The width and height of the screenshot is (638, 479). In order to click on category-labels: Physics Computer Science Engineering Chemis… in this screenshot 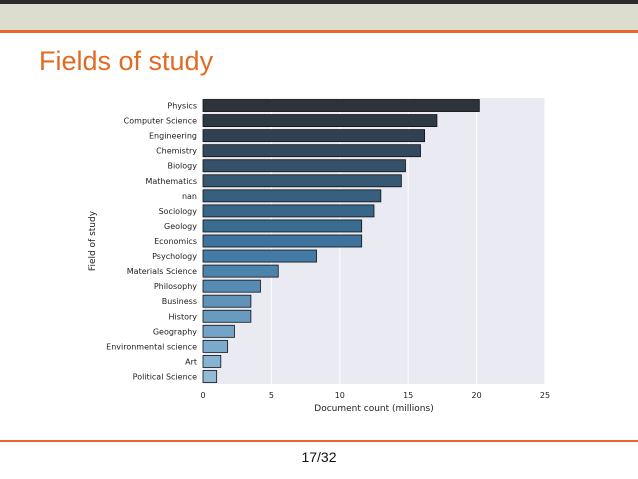, I will do `click(151, 242)`.